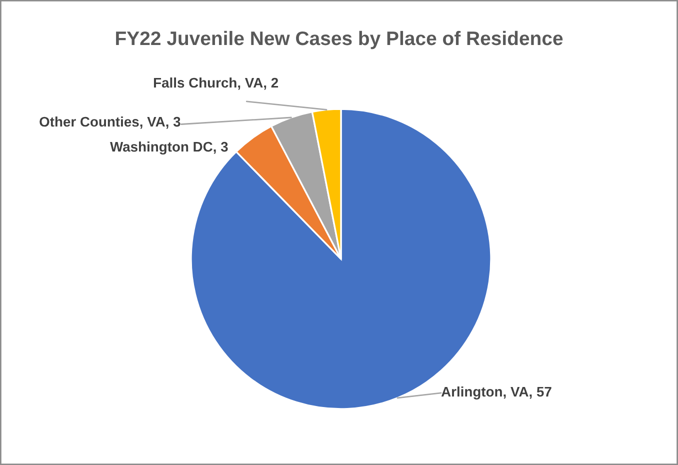 This screenshot has height=465, width=678. I want to click on slice-label: Falls Church, VA, so click(208, 83).